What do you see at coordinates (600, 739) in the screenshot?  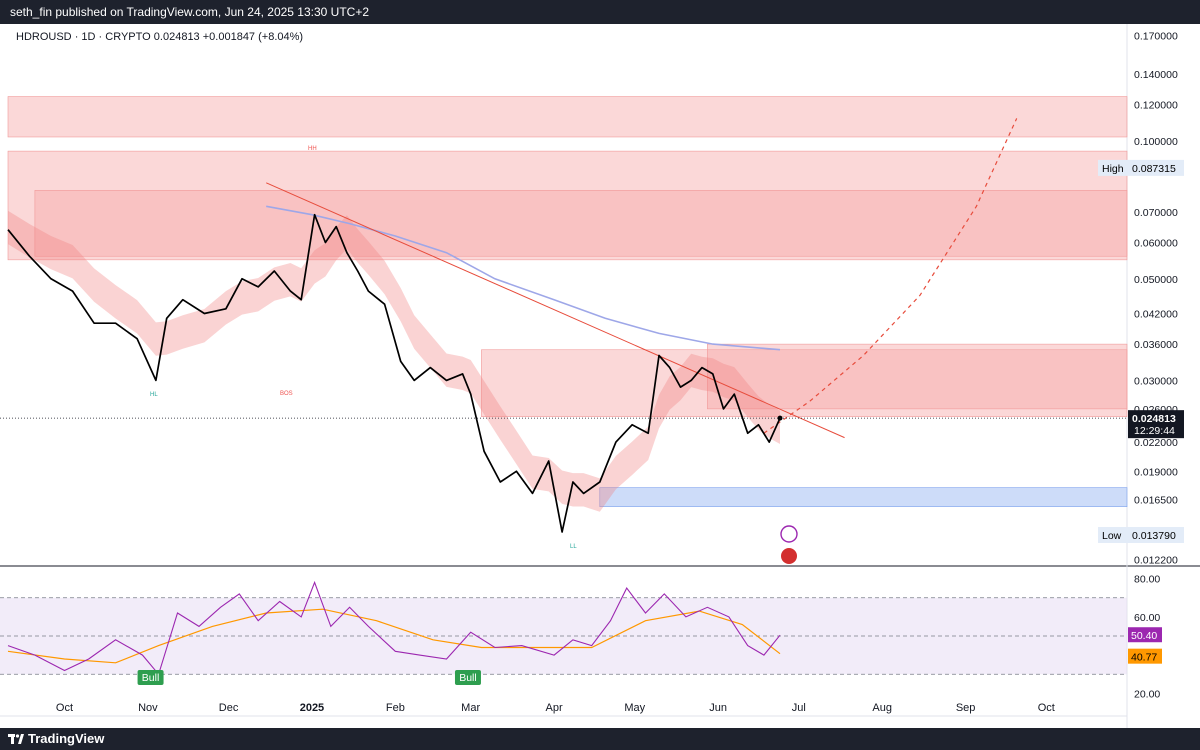 I see `brand-footer: TradingView` at bounding box center [600, 739].